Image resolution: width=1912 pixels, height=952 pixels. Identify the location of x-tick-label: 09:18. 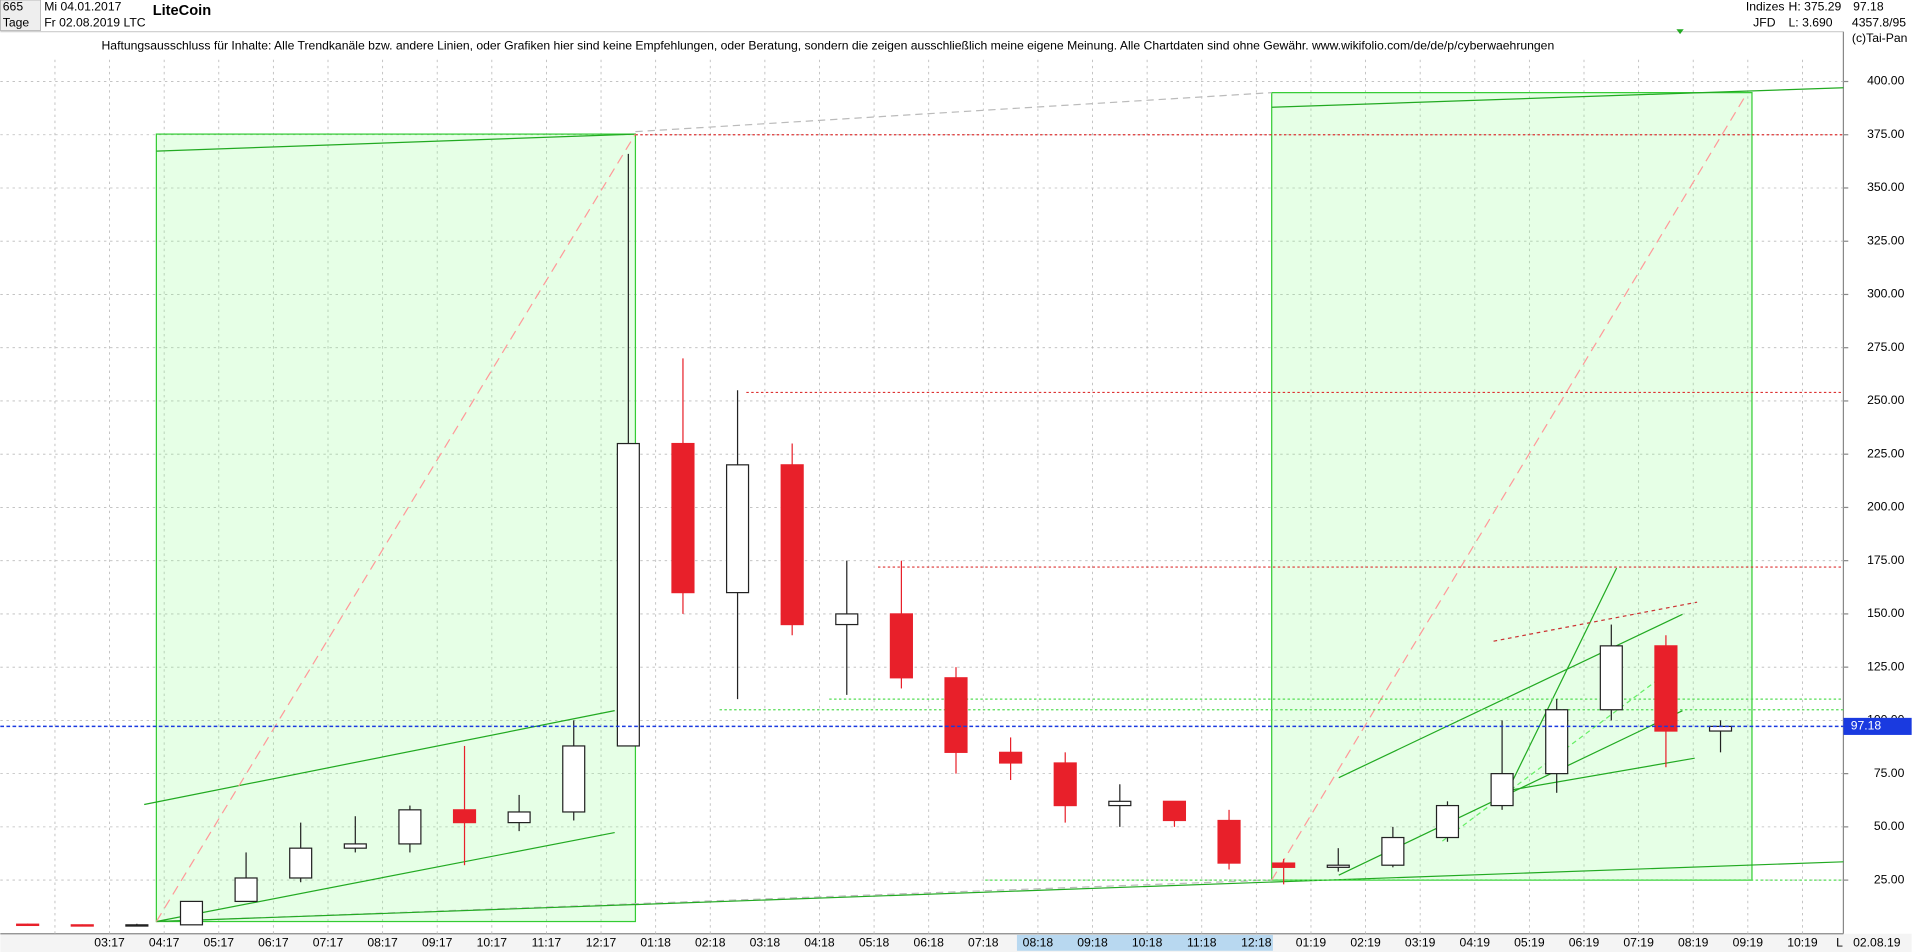
(1092, 943).